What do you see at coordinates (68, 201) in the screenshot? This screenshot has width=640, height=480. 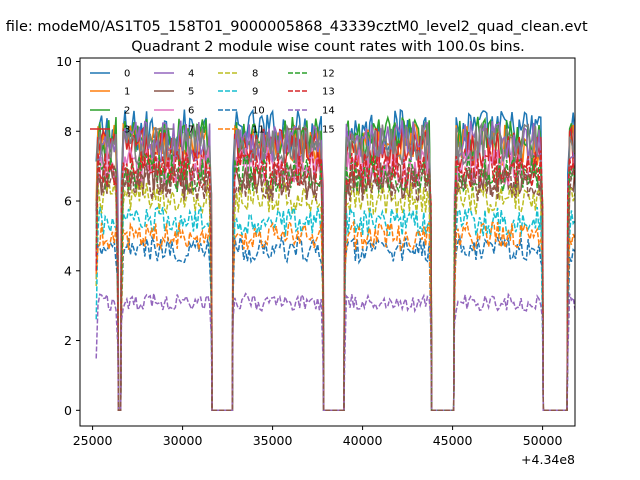 I see `y-tick-label: 6` at bounding box center [68, 201].